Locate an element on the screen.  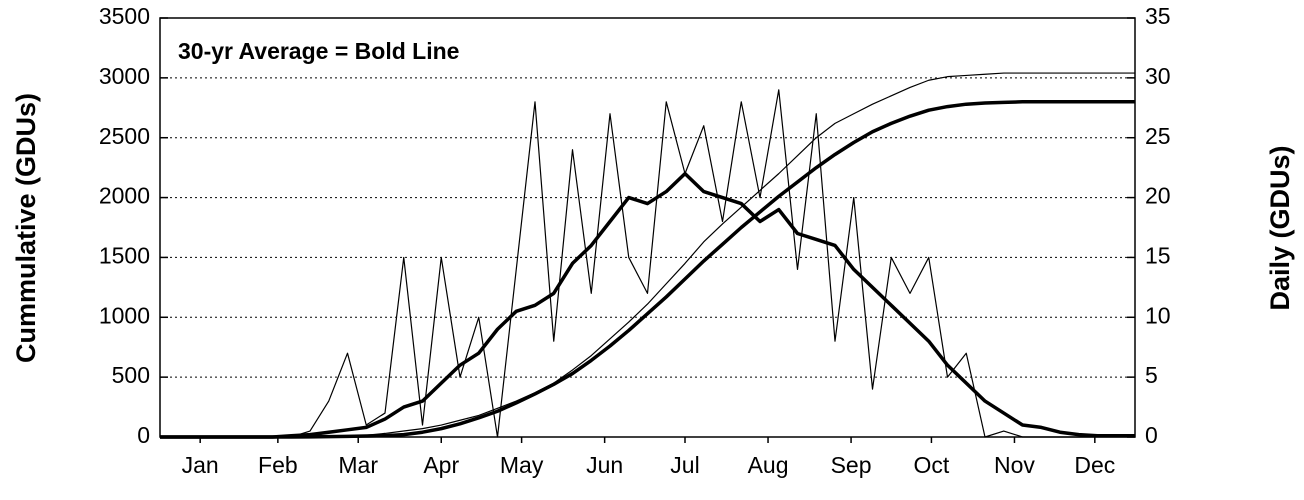
y-tick-label: 500 is located at coordinates (131, 375).